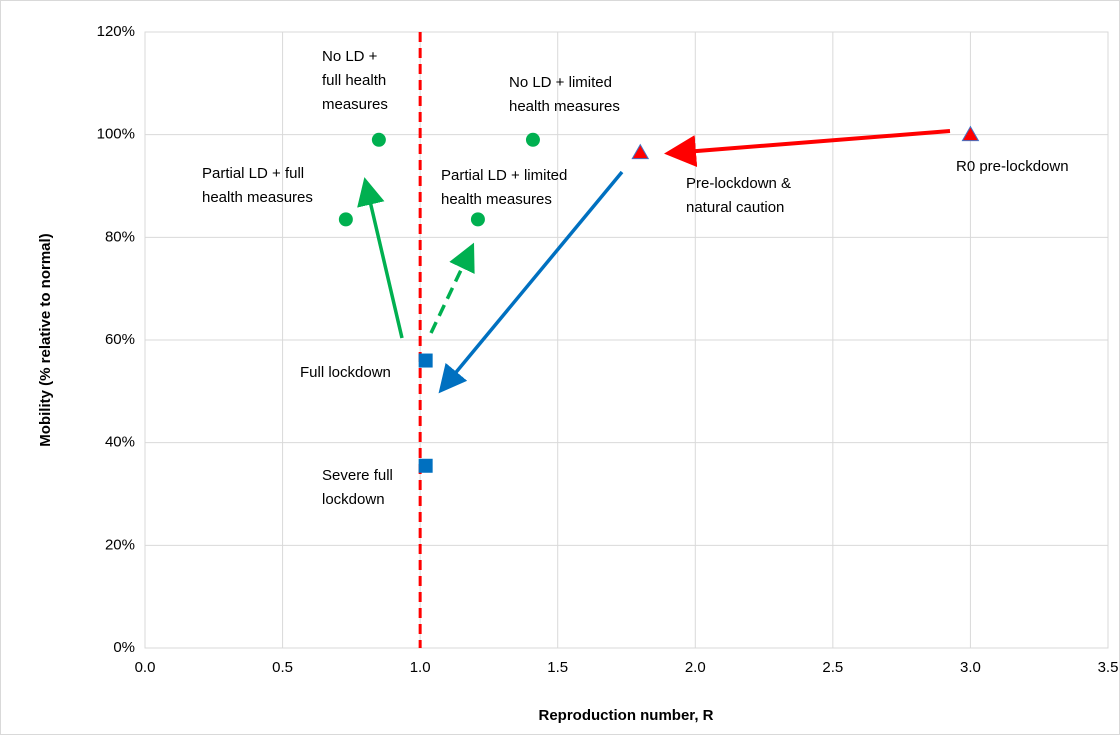 This screenshot has height=735, width=1120. What do you see at coordinates (282, 667) in the screenshot?
I see `x-tick-label: 0.5` at bounding box center [282, 667].